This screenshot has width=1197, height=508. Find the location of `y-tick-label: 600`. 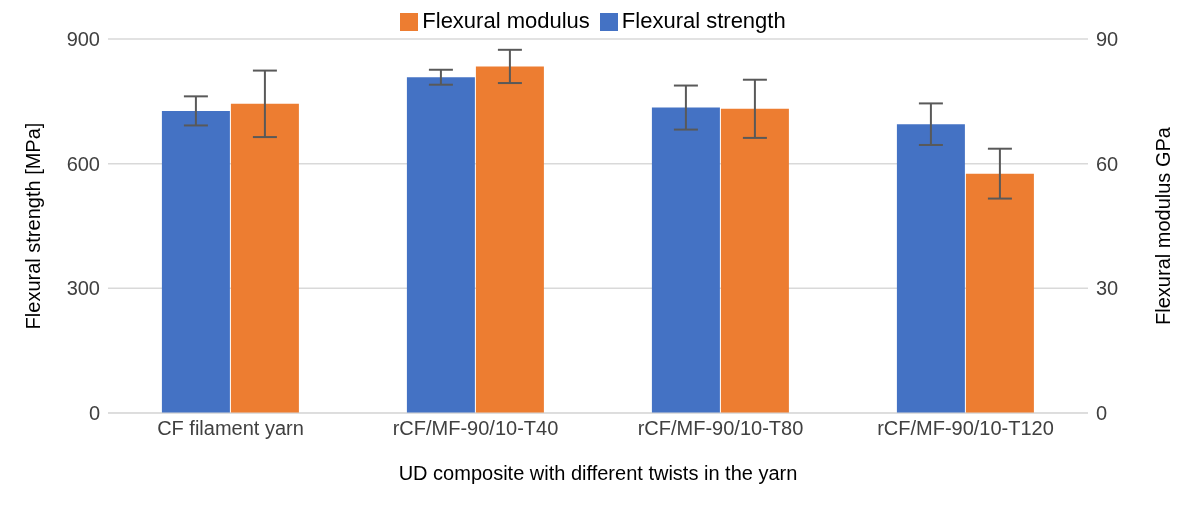

y-tick-label: 600 is located at coordinates (83, 163).